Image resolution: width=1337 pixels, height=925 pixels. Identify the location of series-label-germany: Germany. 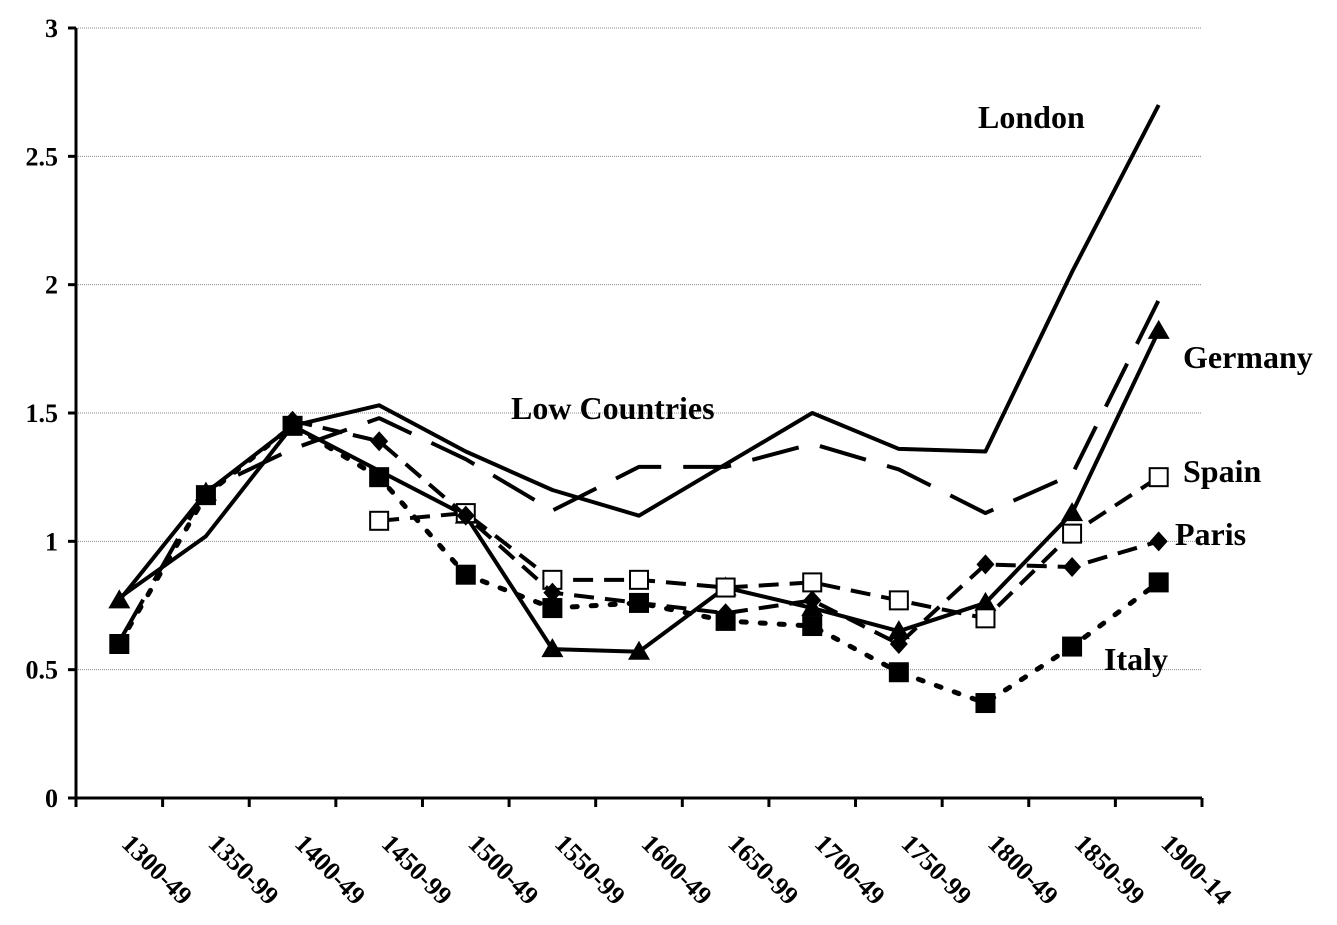
(1248, 357).